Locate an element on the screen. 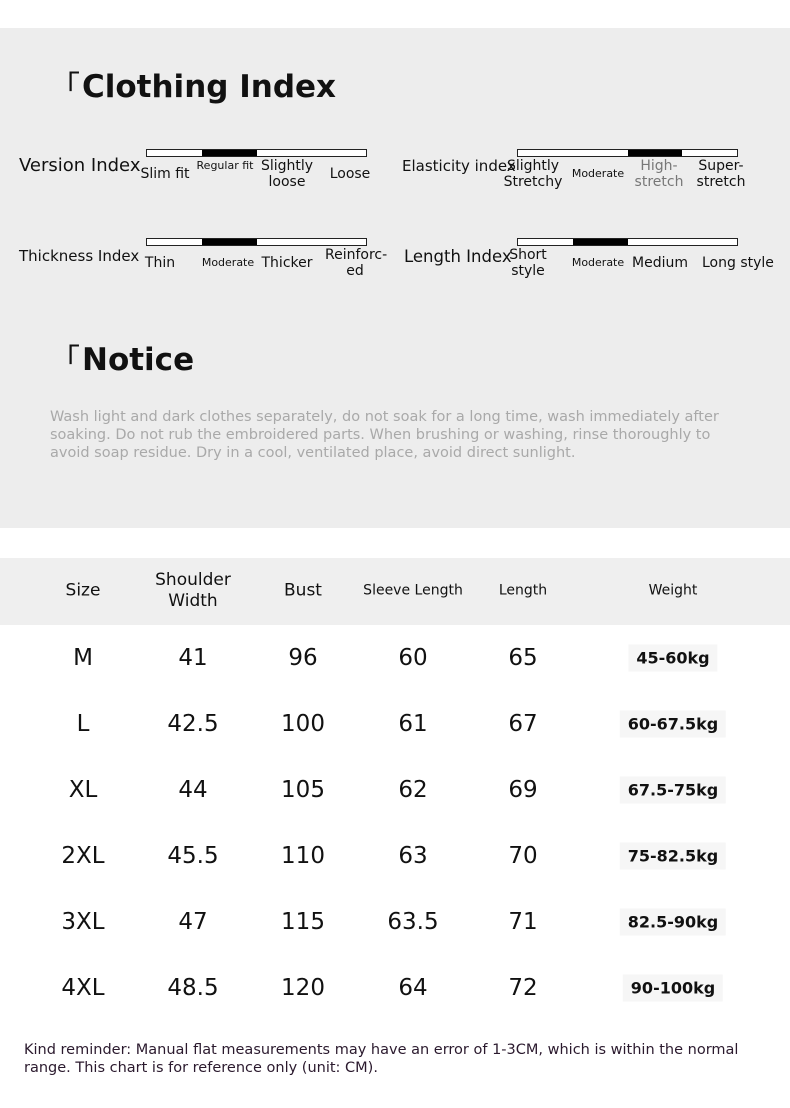  table-cell: 47 is located at coordinates (193, 922).